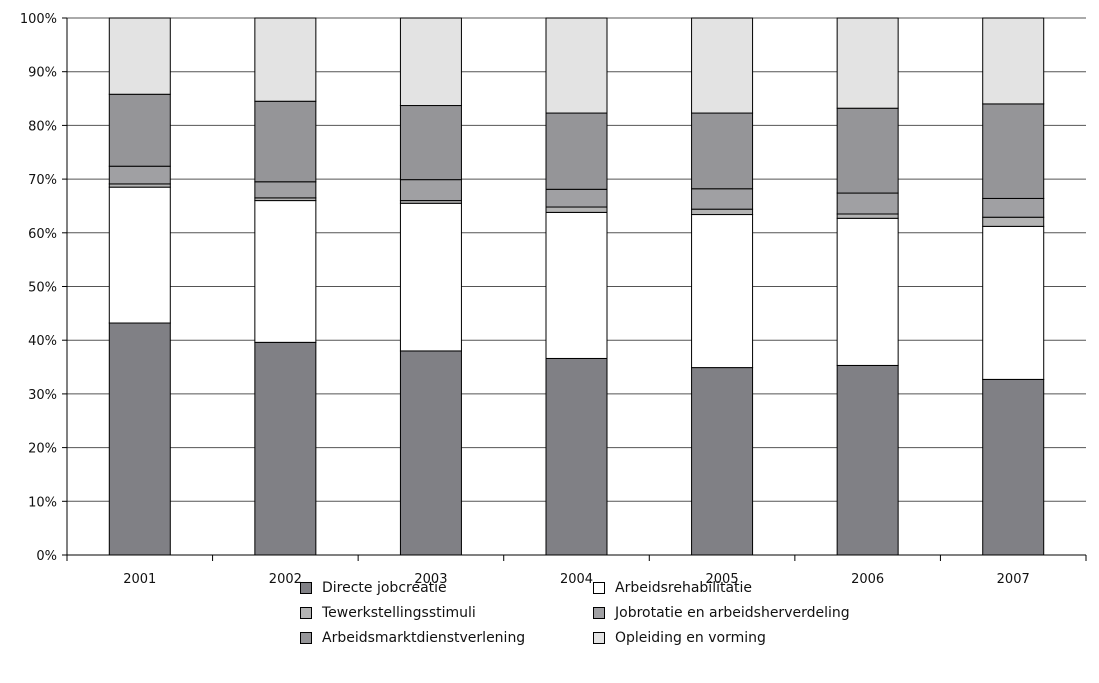  I want to click on legend-item: Opleiding en vorming, so click(679, 638).